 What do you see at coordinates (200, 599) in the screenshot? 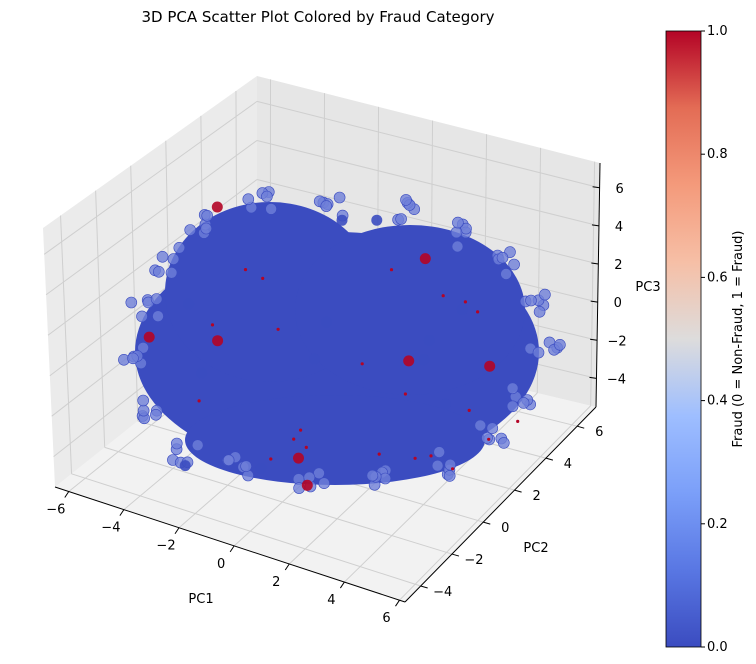
I see `x-axis-label: PC1` at bounding box center [200, 599].